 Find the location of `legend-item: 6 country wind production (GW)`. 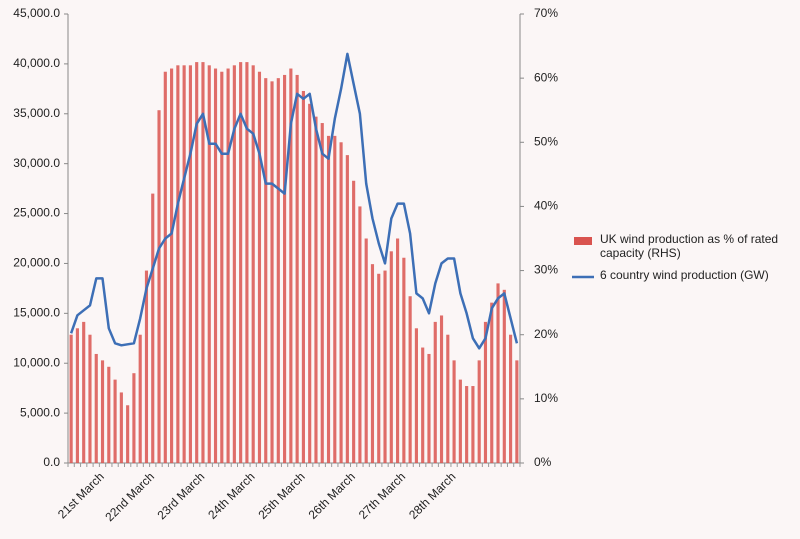

legend-item: 6 country wind production (GW) is located at coordinates (683, 275).